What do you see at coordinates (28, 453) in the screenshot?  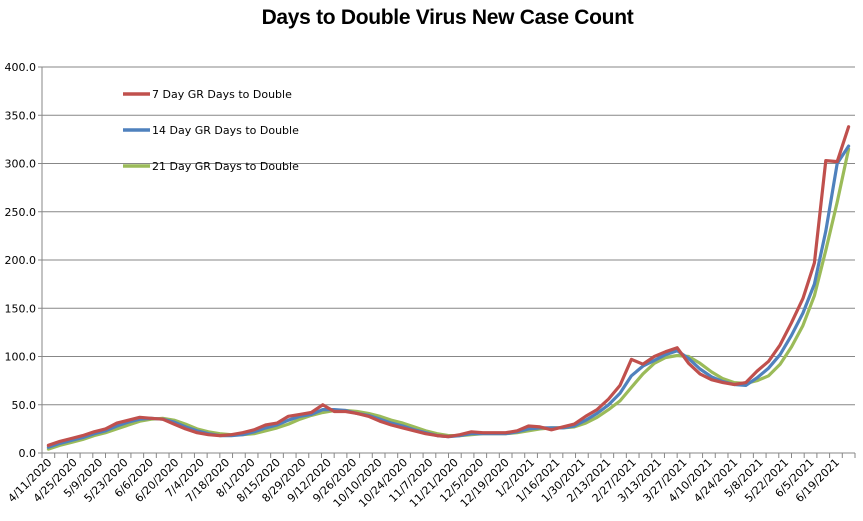 I see `y-tick-label: 0.0` at bounding box center [28, 453].